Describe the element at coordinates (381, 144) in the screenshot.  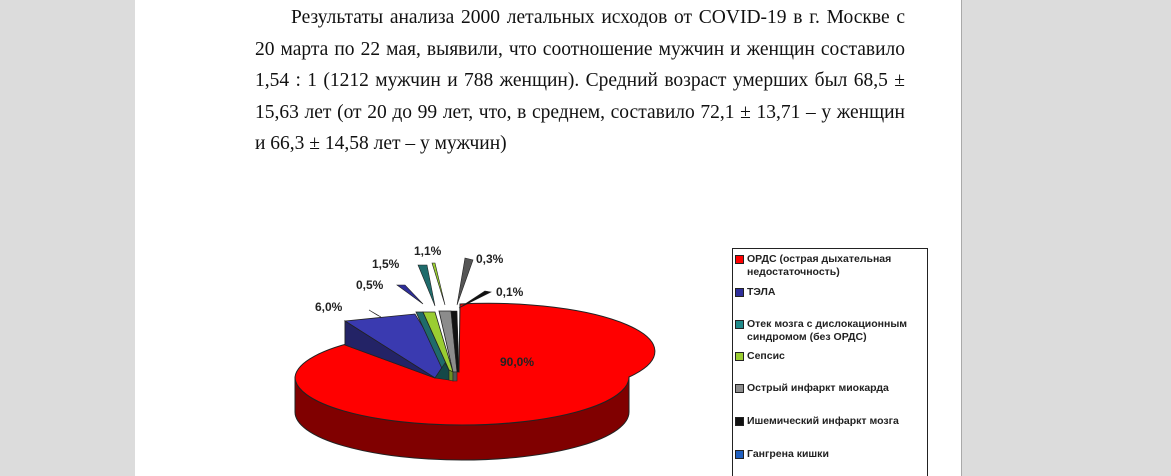
I see `paragraph-line: и 66,3 ± 14,58 лет – у мужчин)` at that location.